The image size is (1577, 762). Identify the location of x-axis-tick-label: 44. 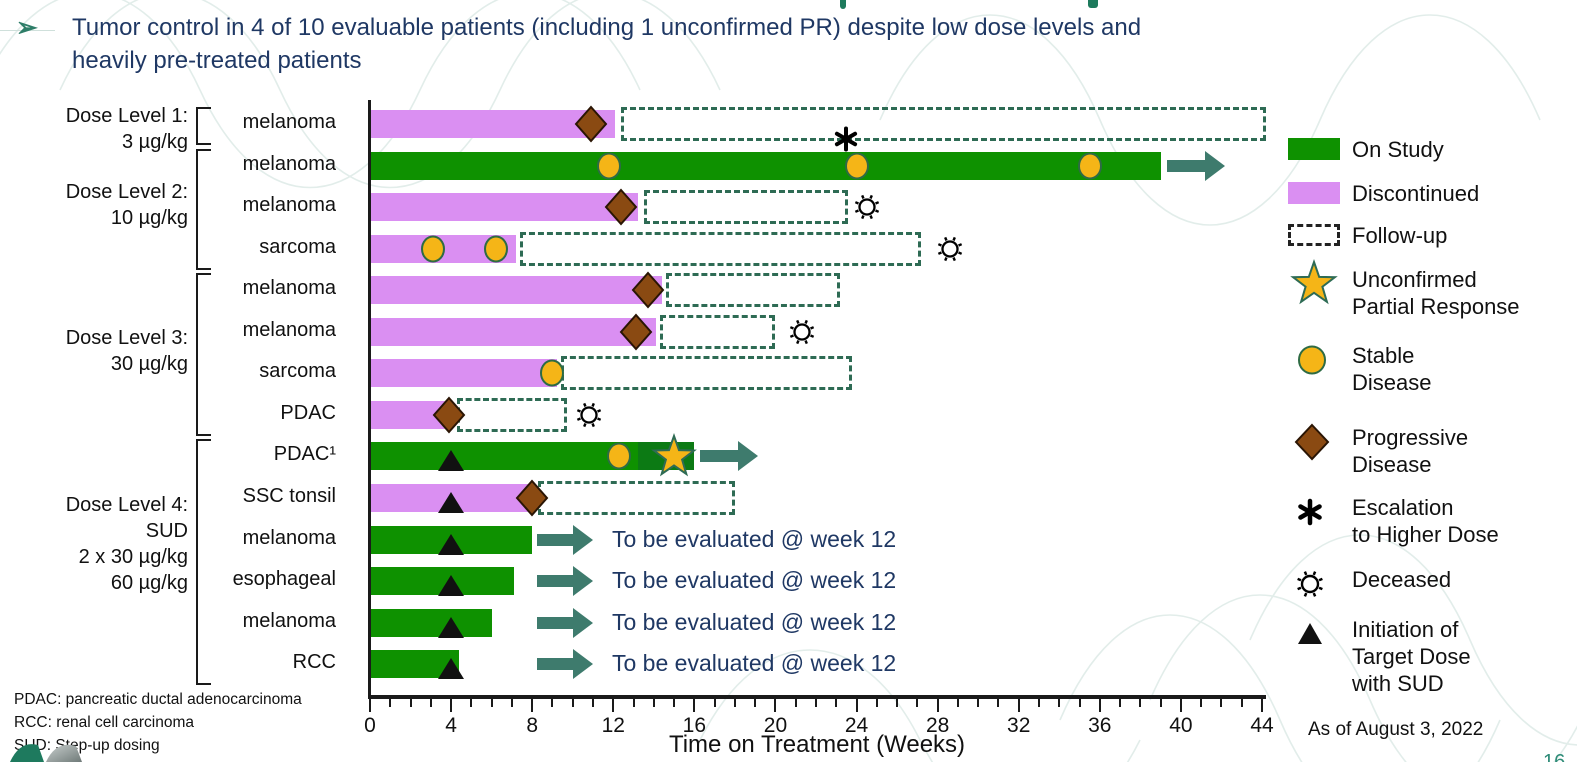
(1262, 725).